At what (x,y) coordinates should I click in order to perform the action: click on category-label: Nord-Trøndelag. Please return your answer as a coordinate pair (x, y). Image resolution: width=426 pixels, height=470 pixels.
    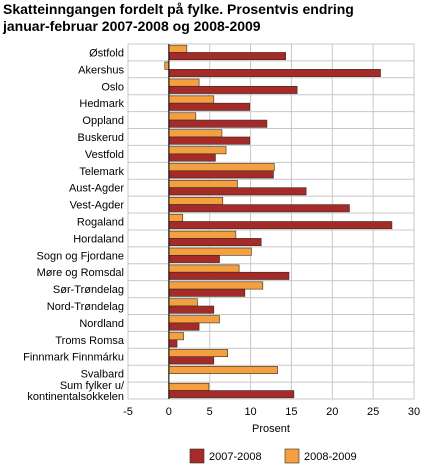
    Looking at the image, I should click on (85, 307).